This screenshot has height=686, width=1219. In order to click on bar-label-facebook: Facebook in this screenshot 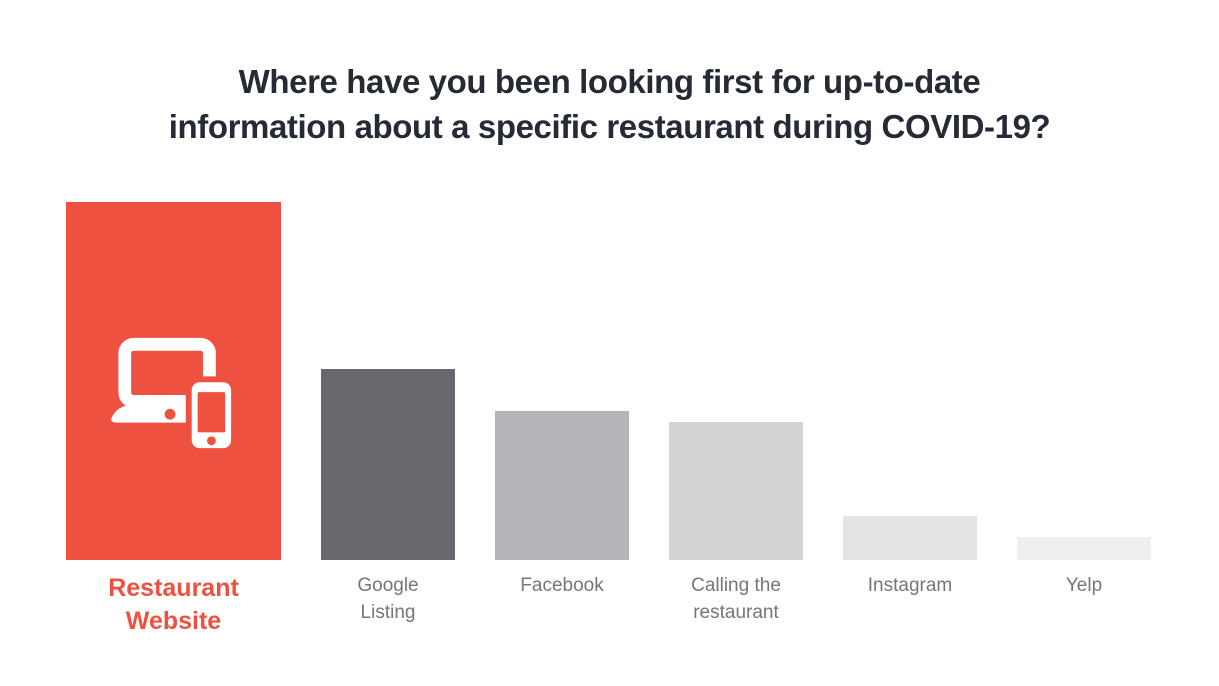, I will do `click(562, 585)`.